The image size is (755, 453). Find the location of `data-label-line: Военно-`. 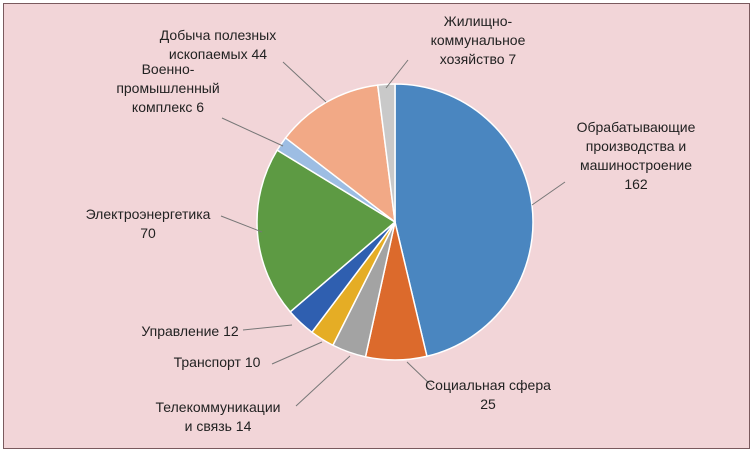

data-label-line: Военно- is located at coordinates (168, 69).